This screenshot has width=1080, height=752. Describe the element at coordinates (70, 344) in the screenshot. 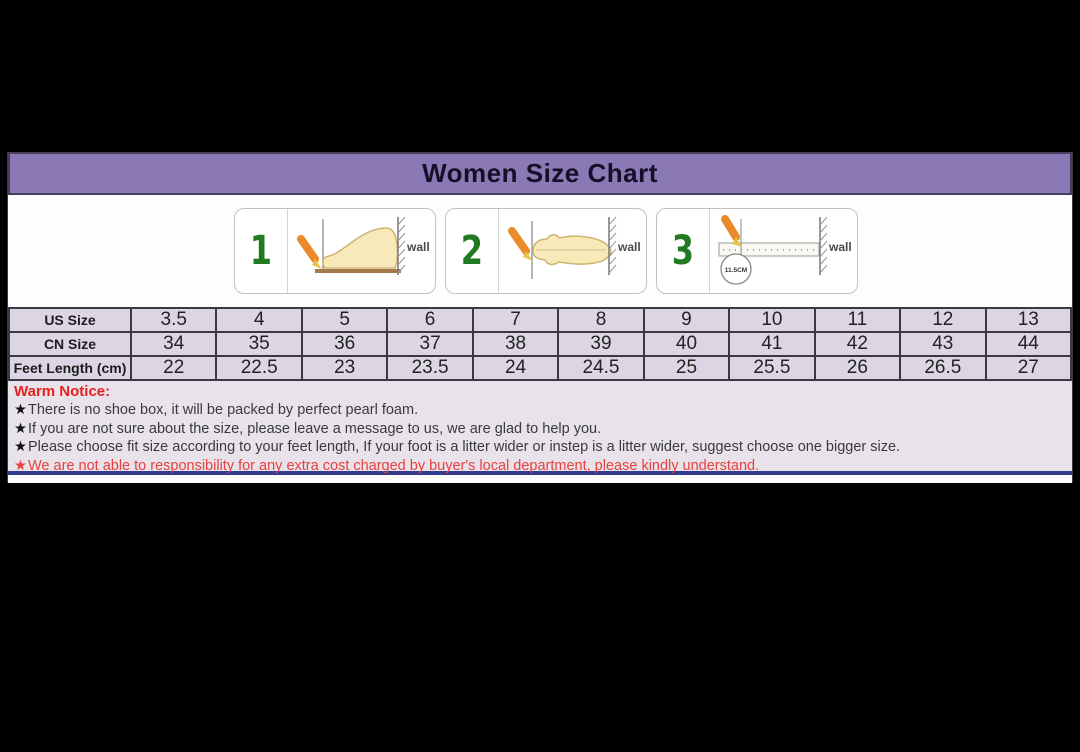

I see `row-label: CN Size` at that location.